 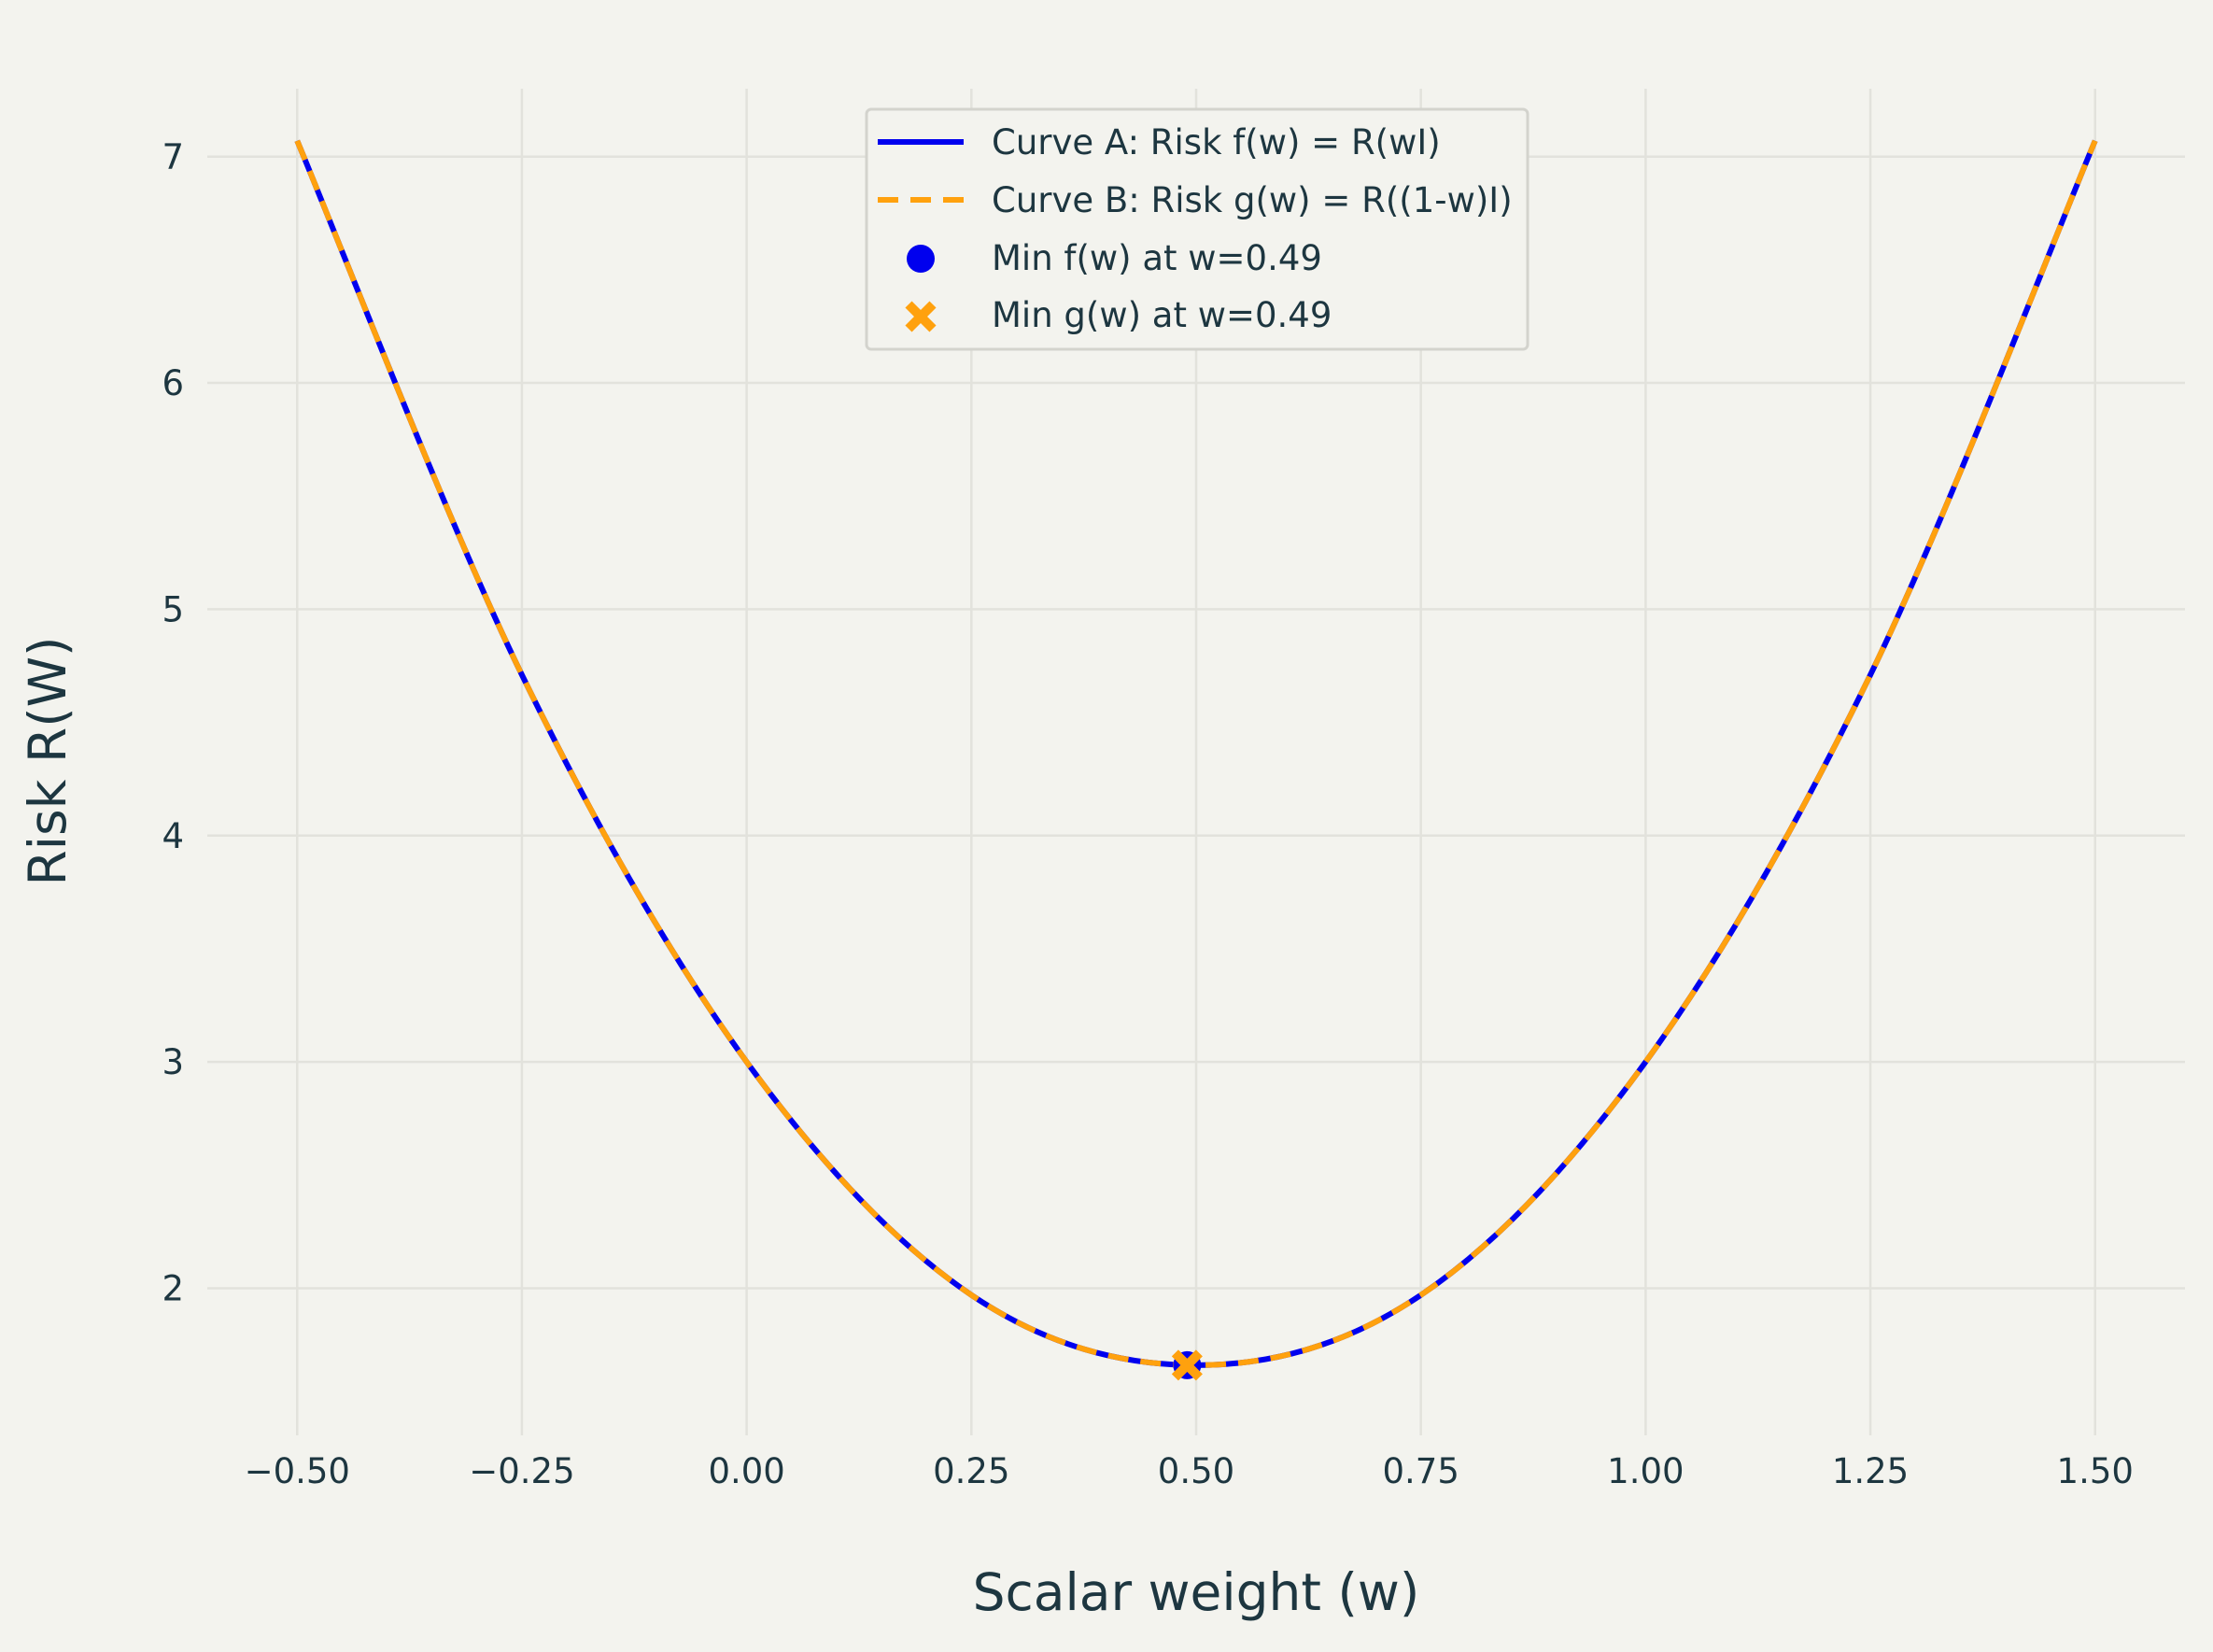 What do you see at coordinates (173, 609) in the screenshot?
I see `y-tick-label: 5` at bounding box center [173, 609].